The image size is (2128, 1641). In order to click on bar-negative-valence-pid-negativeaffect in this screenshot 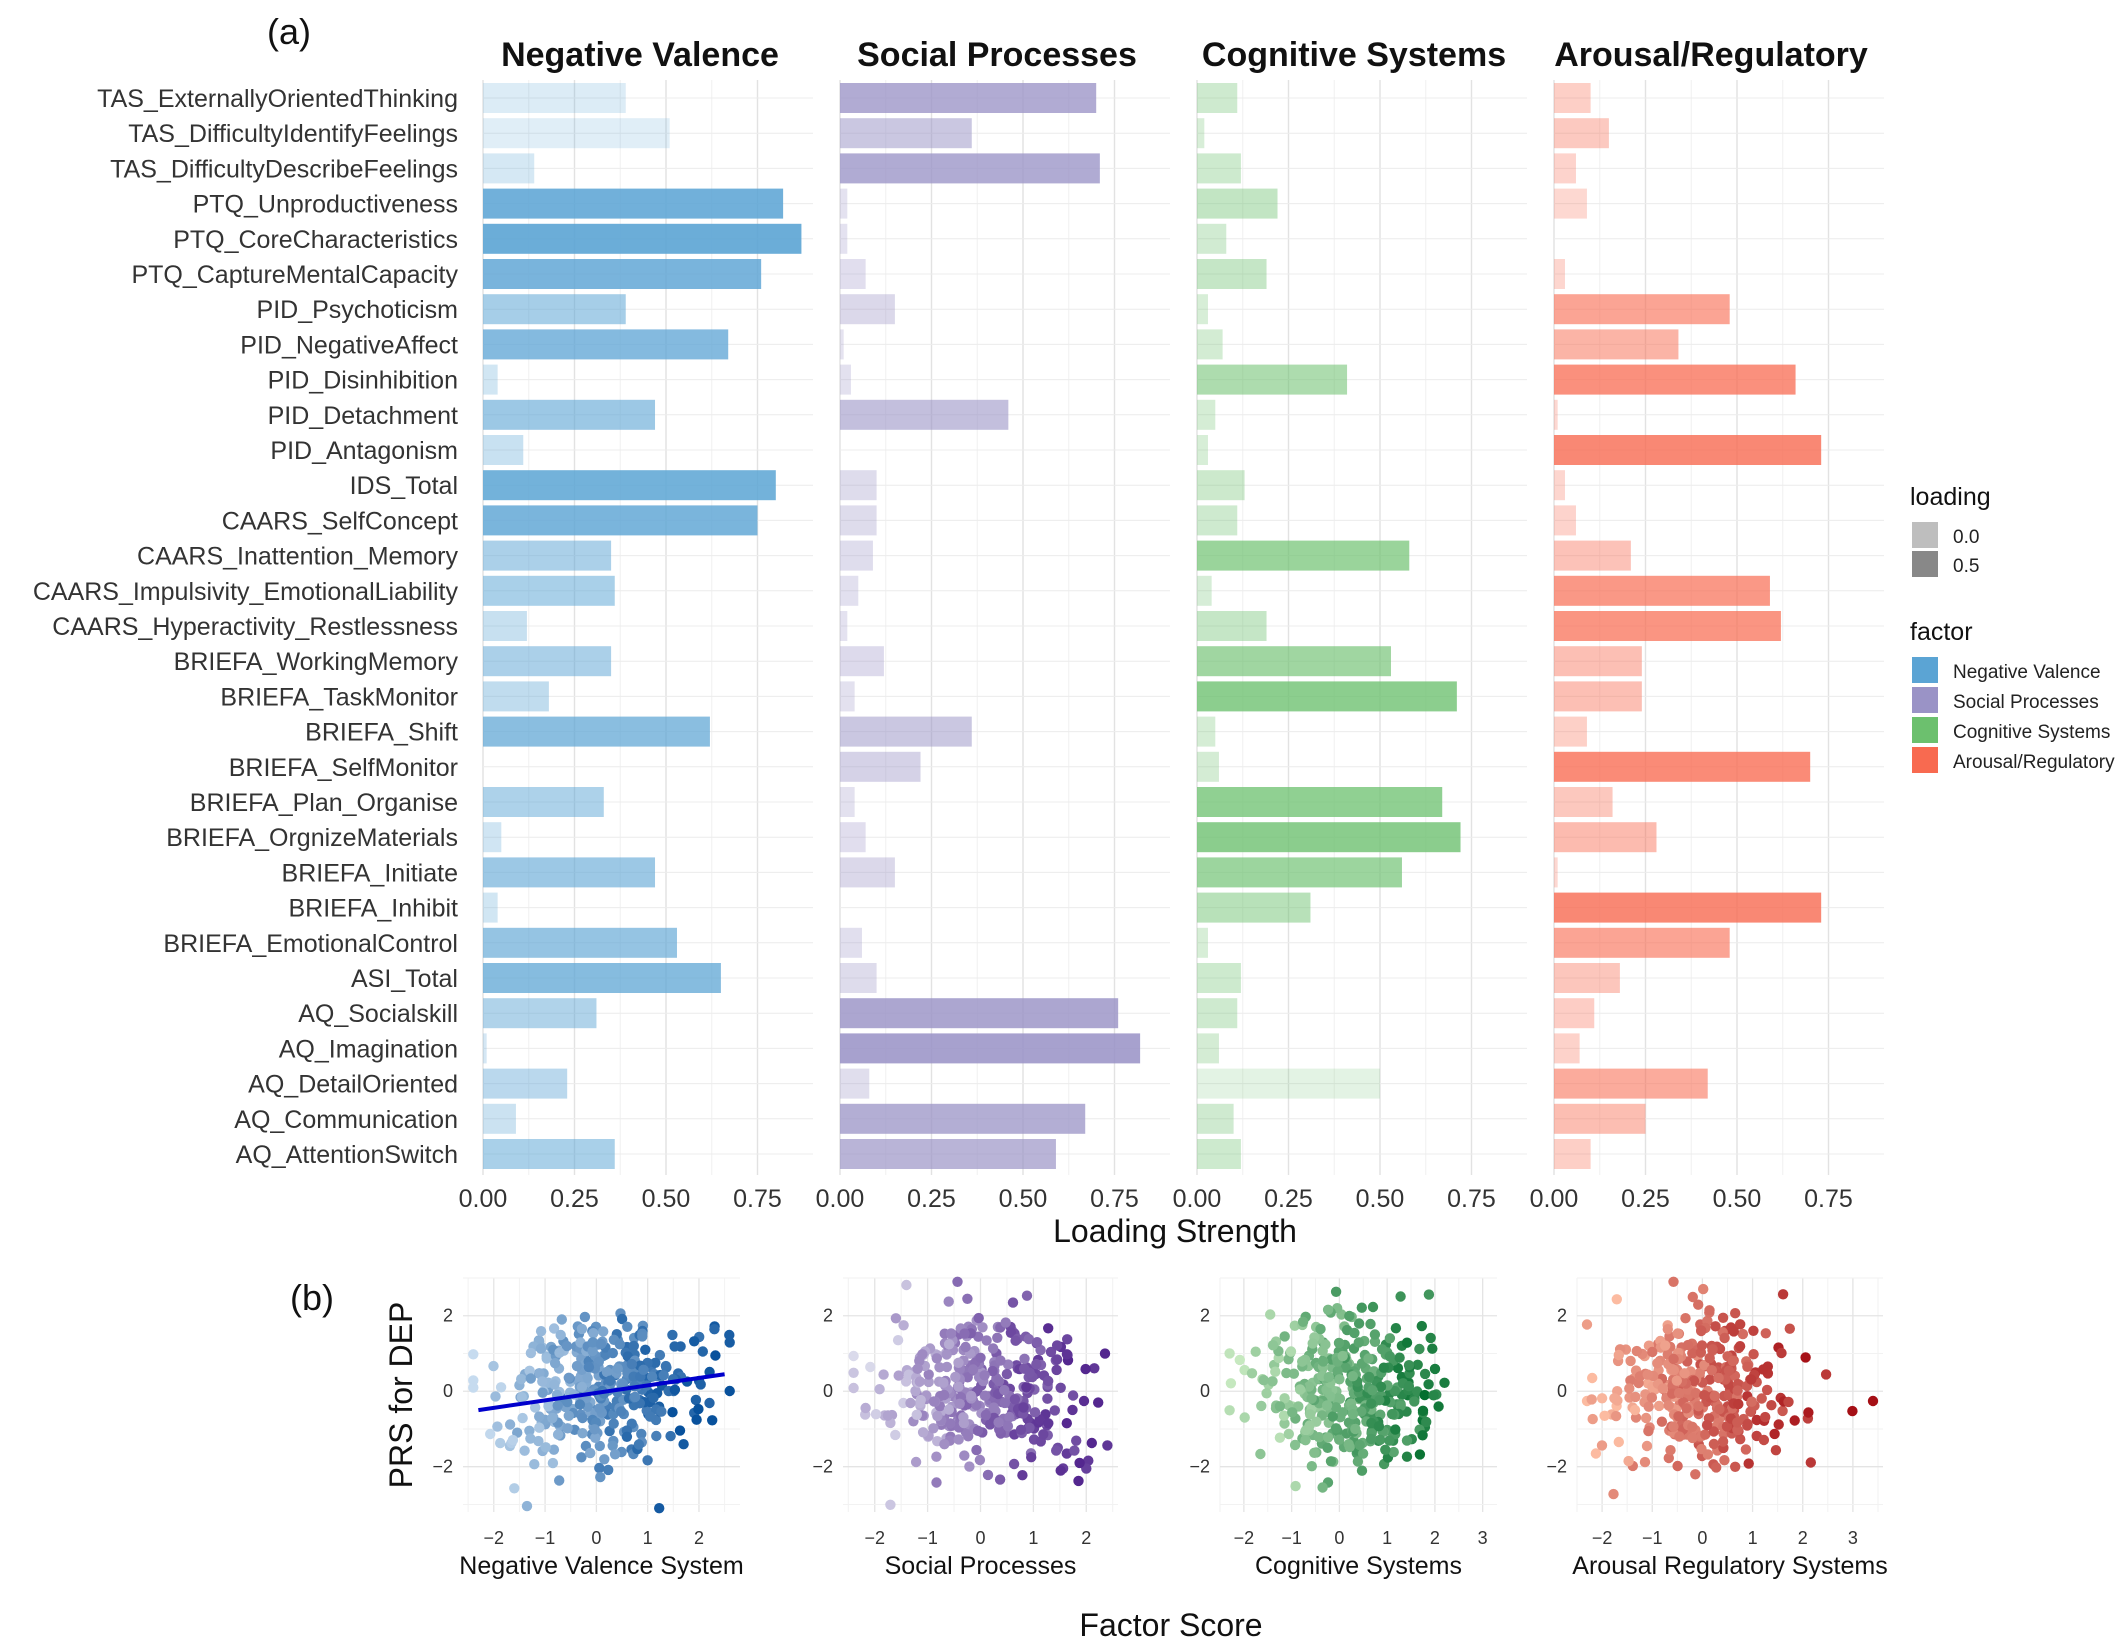, I will do `click(606, 344)`.